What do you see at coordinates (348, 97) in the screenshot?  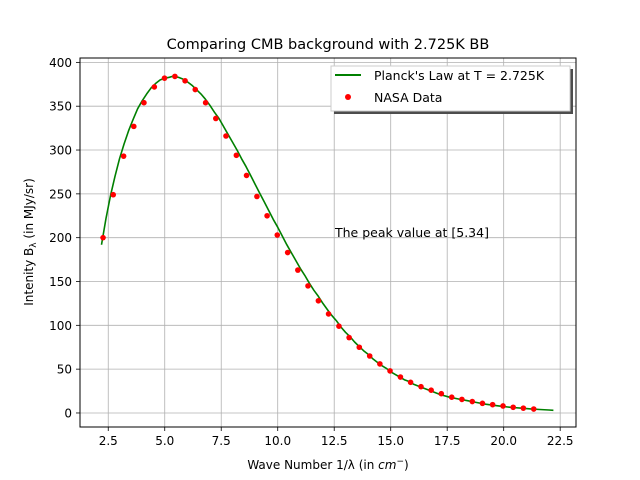 I see `legend-point-swatch` at bounding box center [348, 97].